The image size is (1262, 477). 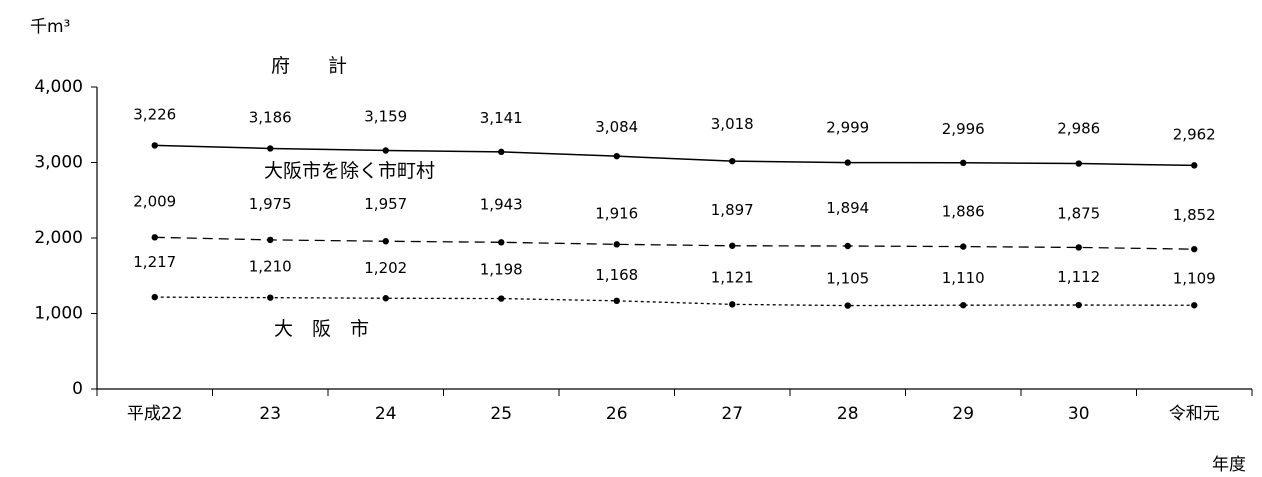 What do you see at coordinates (58, 163) in the screenshot?
I see `y-tick-label: 3,000` at bounding box center [58, 163].